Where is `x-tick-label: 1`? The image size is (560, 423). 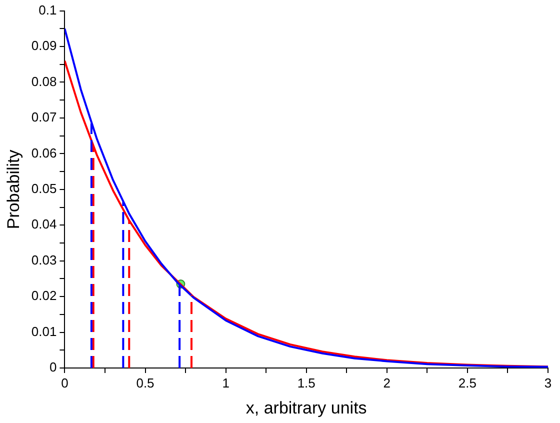
x-tick-label: 1 is located at coordinates (226, 382).